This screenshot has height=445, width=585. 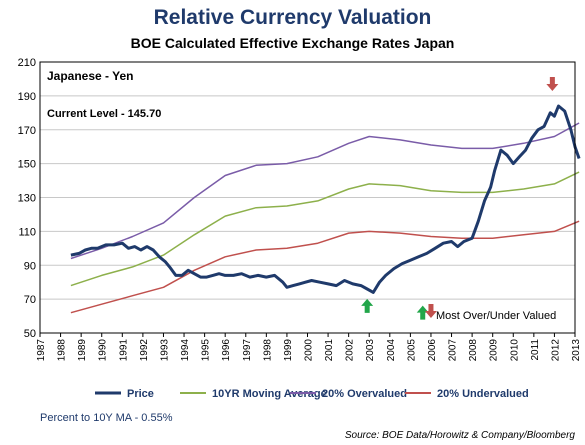 What do you see at coordinates (473, 350) in the screenshot?
I see `x-tick-label: 2008` at bounding box center [473, 350].